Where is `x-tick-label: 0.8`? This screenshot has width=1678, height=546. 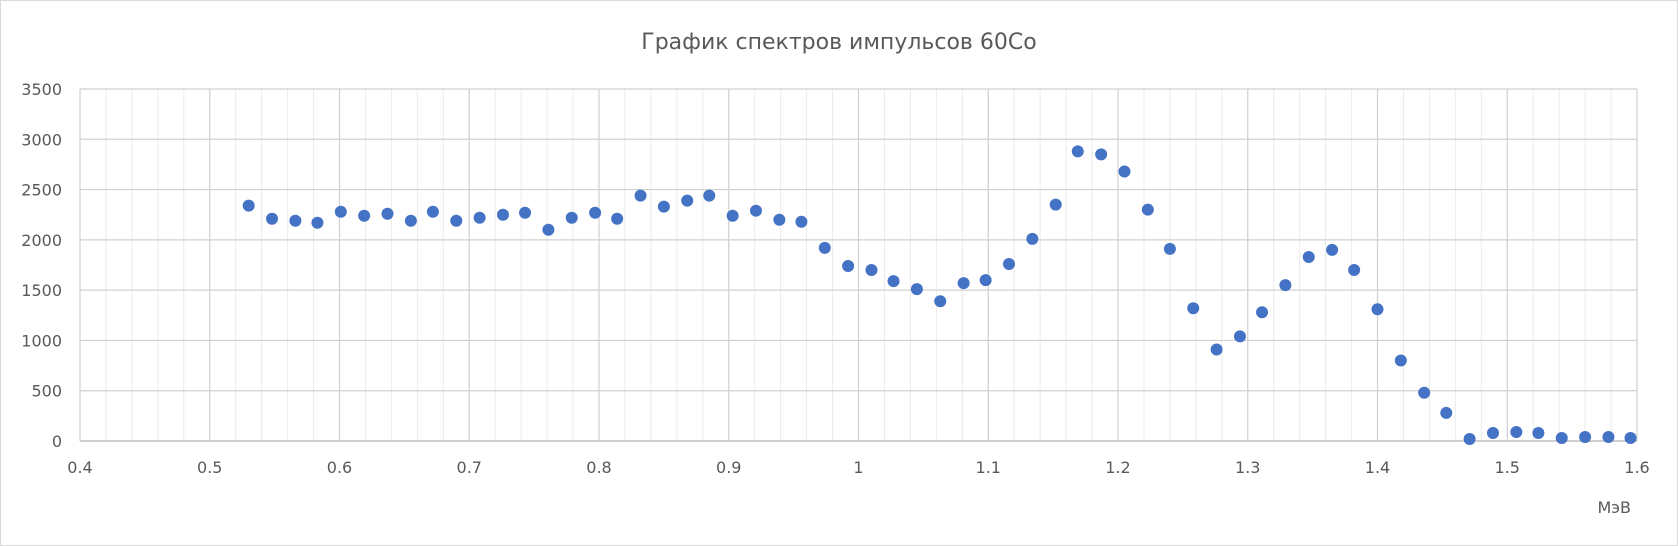 x-tick-label: 0.8 is located at coordinates (598, 467).